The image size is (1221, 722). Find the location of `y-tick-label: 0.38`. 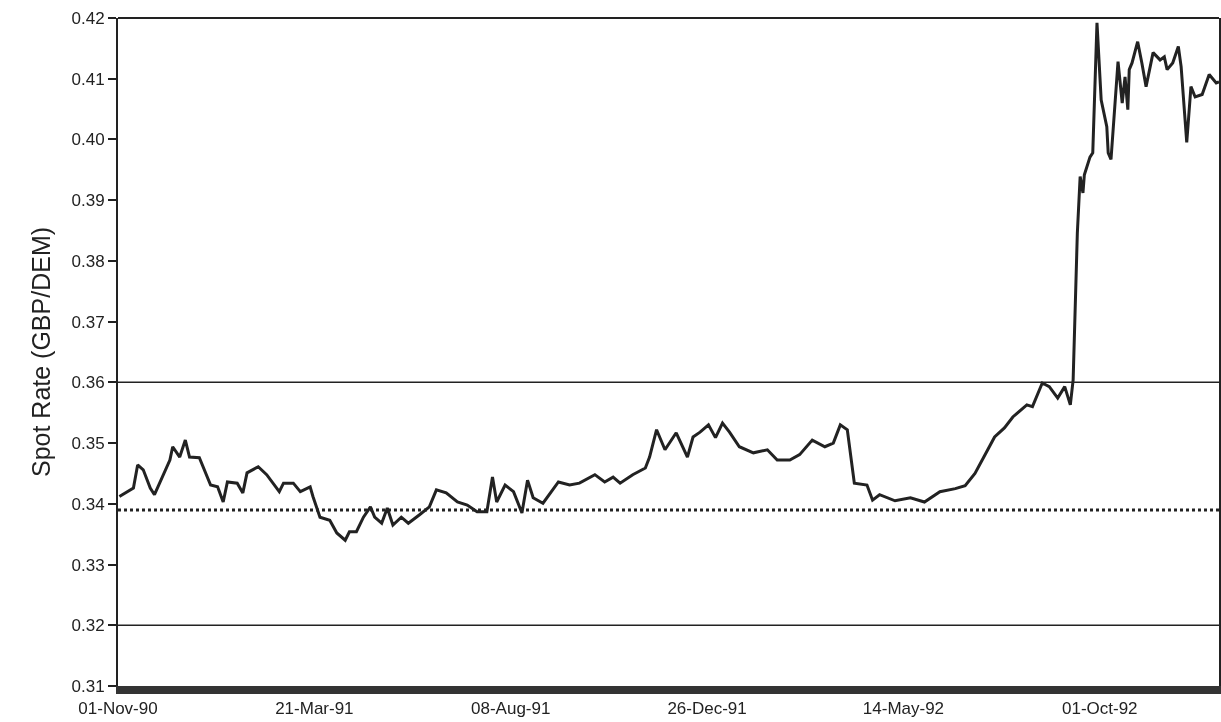

y-tick-label: 0.38 is located at coordinates (88, 261).